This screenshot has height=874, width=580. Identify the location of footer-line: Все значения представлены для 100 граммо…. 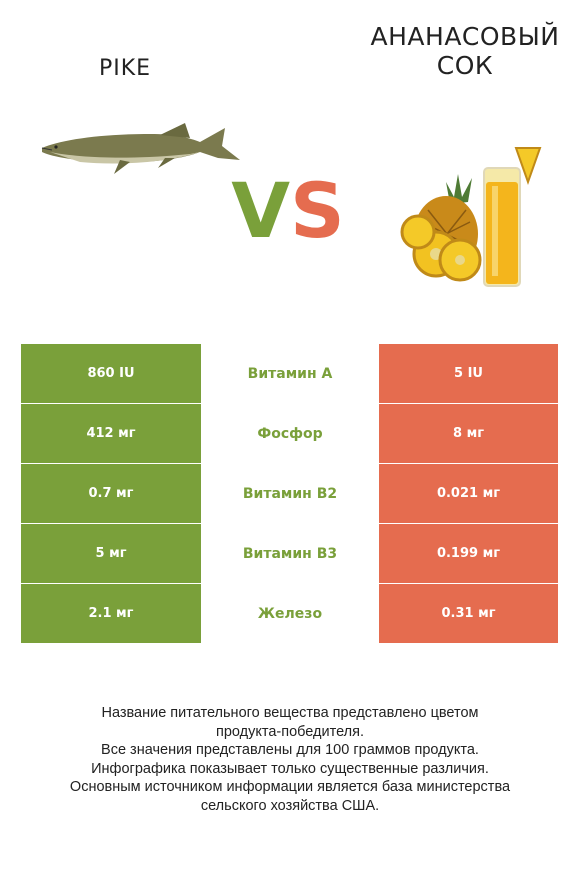
(290, 750).